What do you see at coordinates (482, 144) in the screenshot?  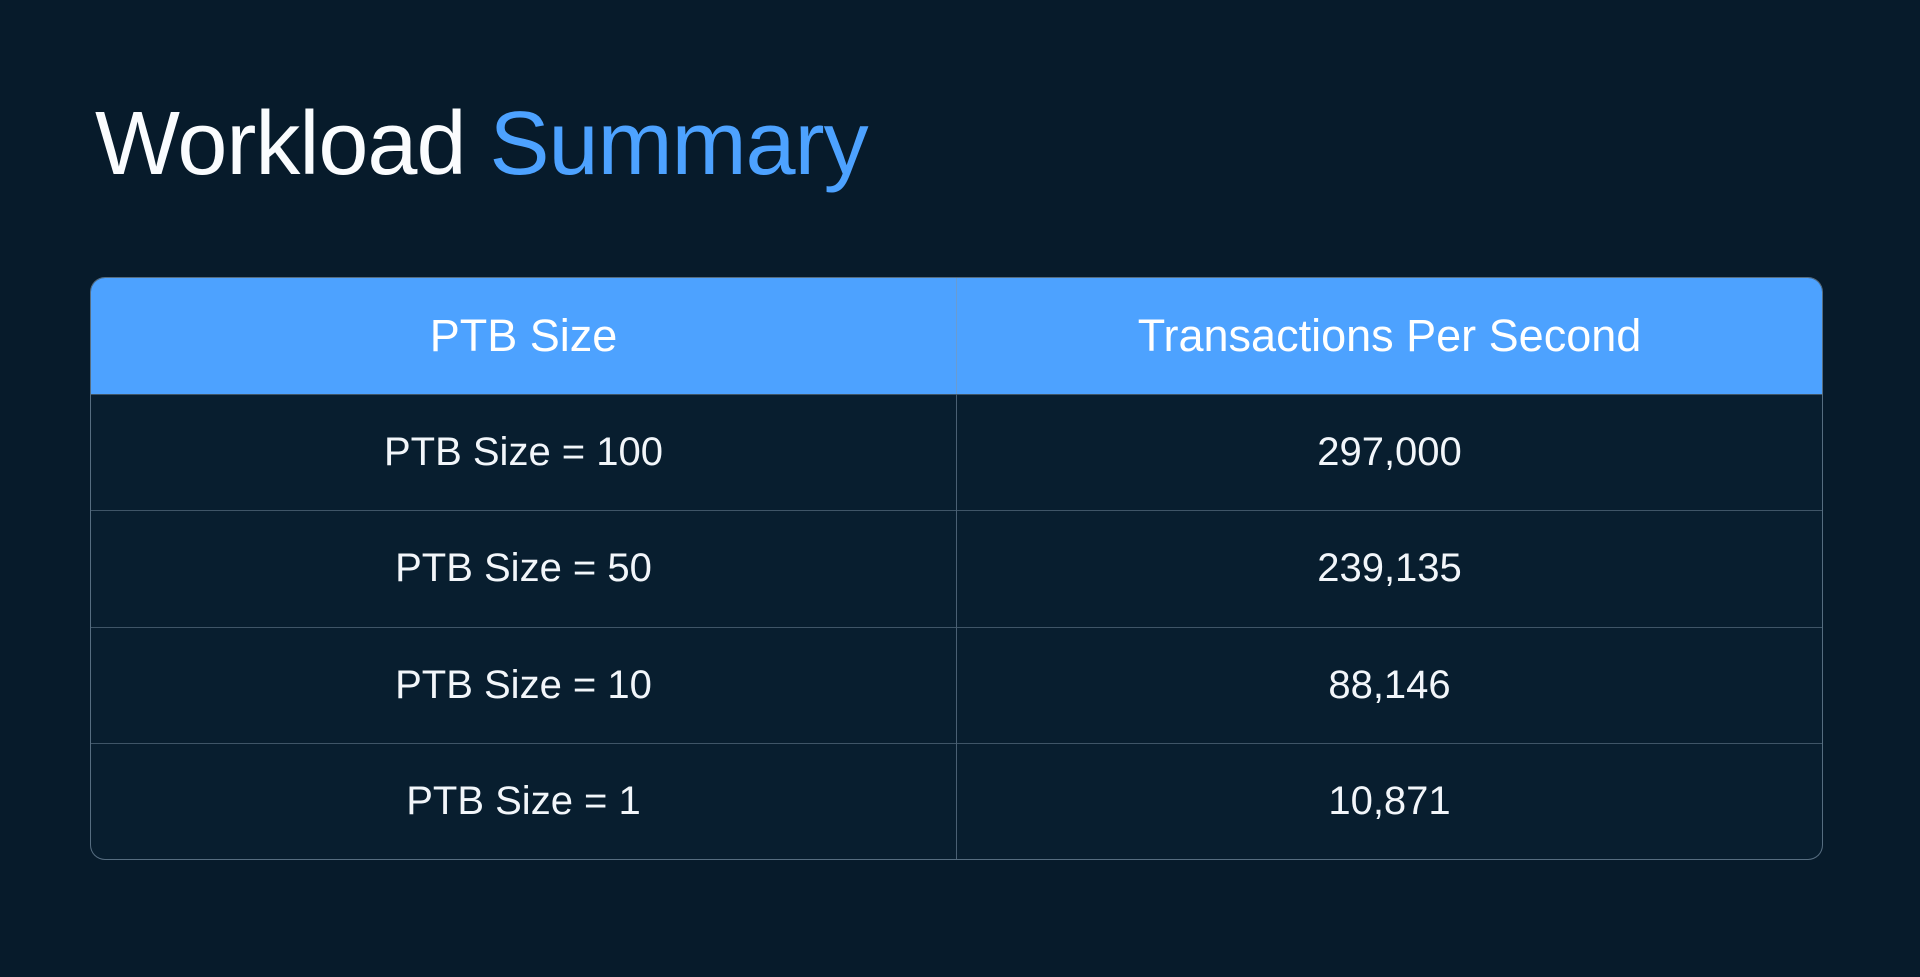 I see `page-title: Workload Summary` at bounding box center [482, 144].